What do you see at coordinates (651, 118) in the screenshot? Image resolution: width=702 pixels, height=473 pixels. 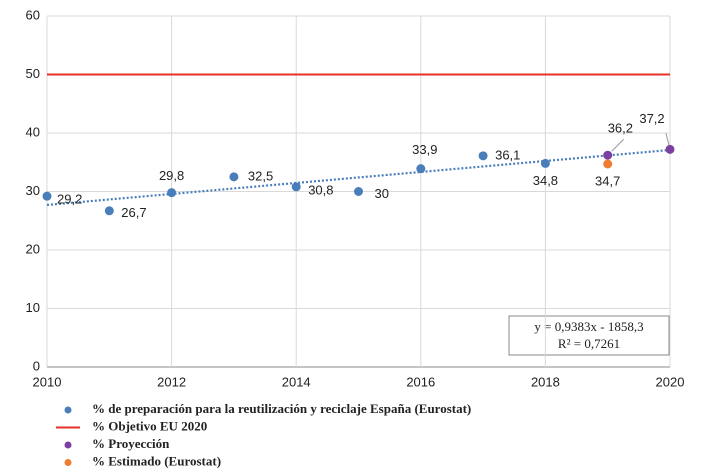 I see `data-label: 37,2` at bounding box center [651, 118].